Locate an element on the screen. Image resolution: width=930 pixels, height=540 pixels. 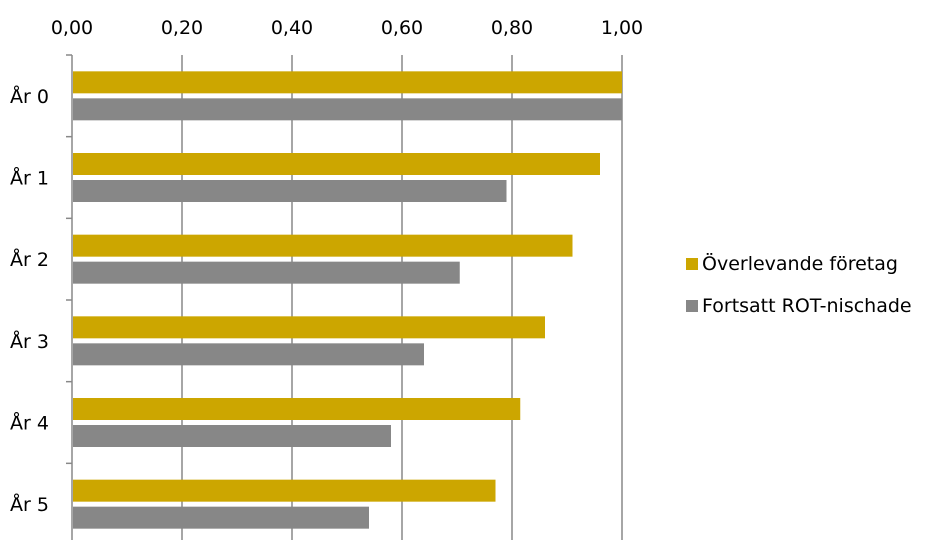
legend-label-overlevande: Överlevande företag is located at coordinates (800, 264).